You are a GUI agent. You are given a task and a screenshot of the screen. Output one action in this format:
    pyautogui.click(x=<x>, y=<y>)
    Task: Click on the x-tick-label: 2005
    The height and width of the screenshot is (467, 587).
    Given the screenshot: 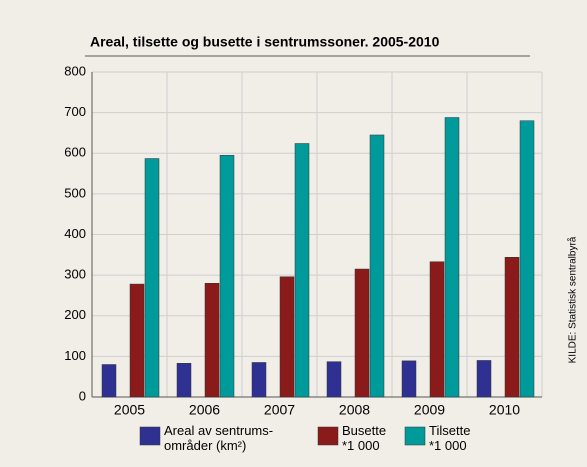 What is the action you would take?
    pyautogui.click(x=129, y=410)
    